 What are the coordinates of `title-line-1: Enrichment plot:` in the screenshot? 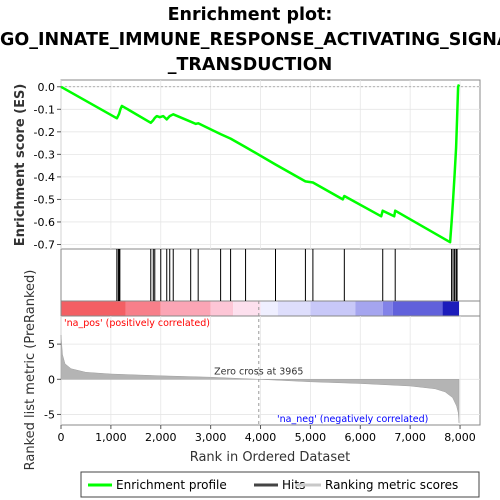 It's located at (250, 15).